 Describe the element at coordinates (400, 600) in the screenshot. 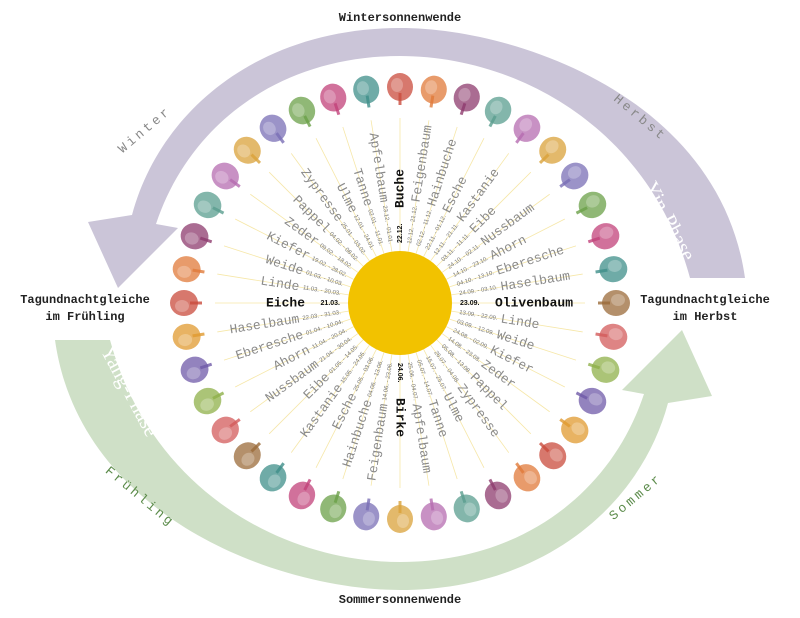

I see `bottom-label: Sommersonnenwende` at that location.